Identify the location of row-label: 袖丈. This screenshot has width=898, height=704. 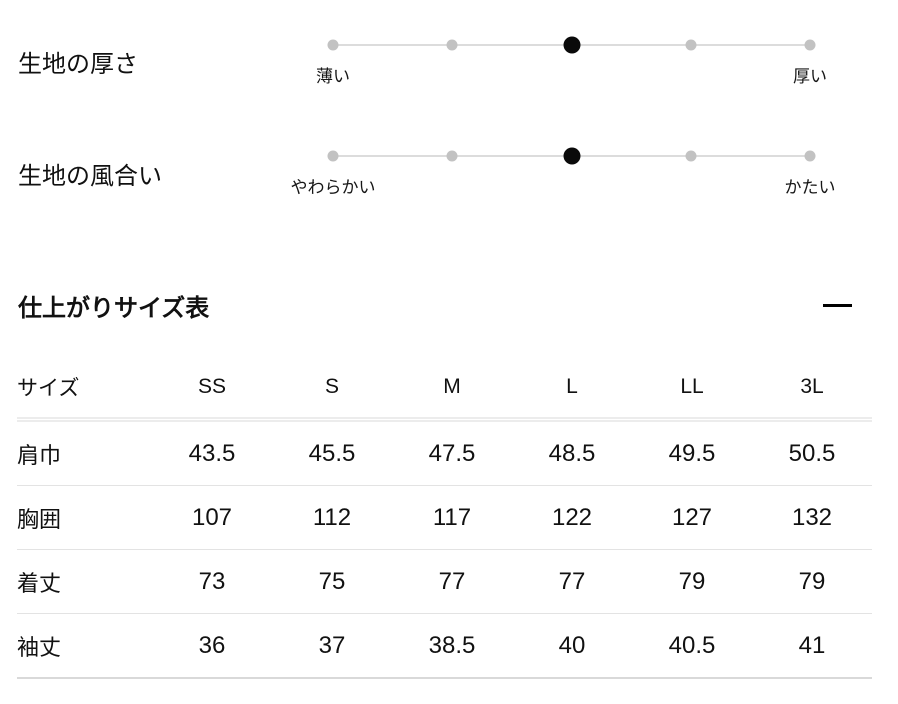
(84, 646).